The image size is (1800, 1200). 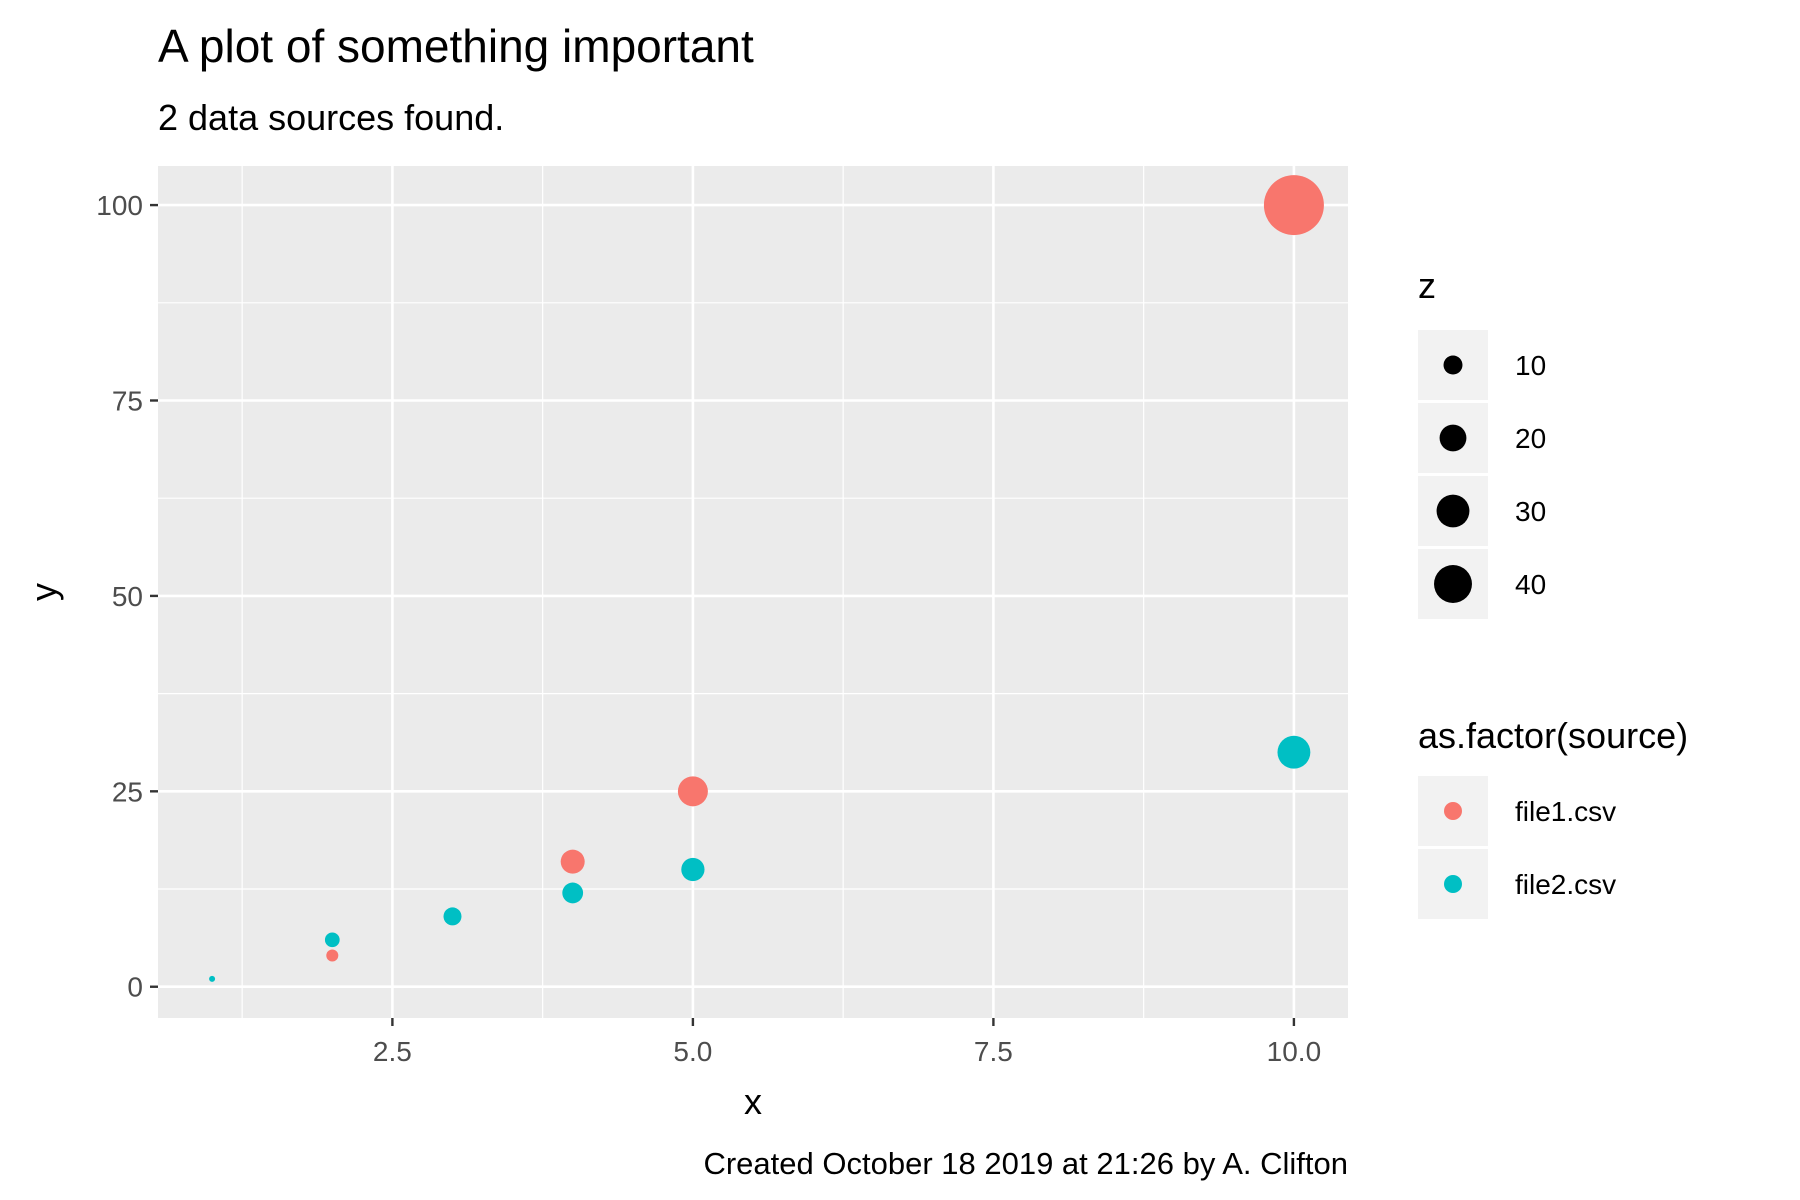 What do you see at coordinates (127, 791) in the screenshot?
I see `y-tick-label: 25` at bounding box center [127, 791].